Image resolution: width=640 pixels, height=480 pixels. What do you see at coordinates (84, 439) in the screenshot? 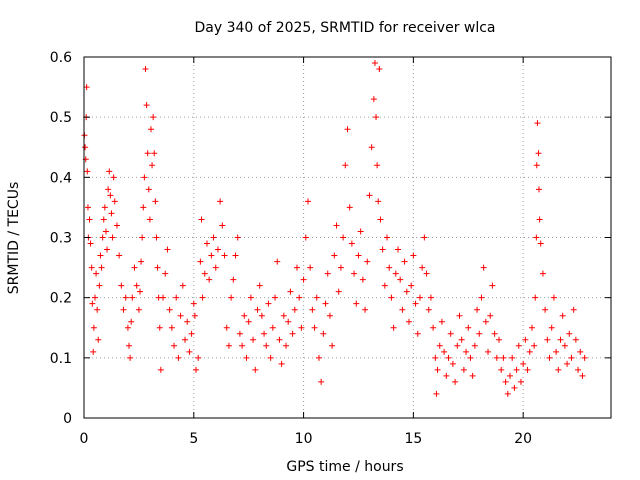
I see `x-tick-label: 0` at bounding box center [84, 439].